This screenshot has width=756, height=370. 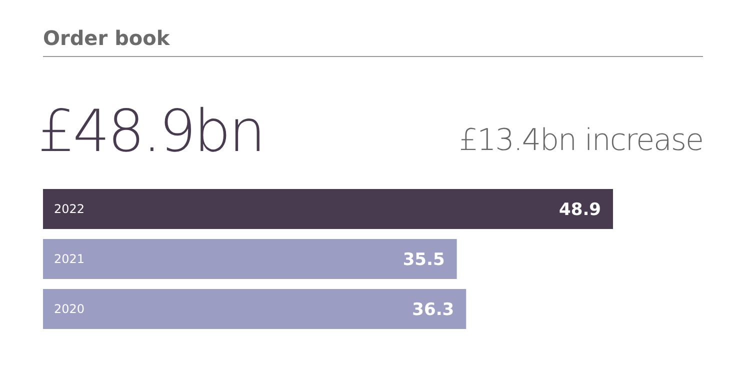 What do you see at coordinates (151, 131) in the screenshot?
I see `text: £48.9bn` at bounding box center [151, 131].